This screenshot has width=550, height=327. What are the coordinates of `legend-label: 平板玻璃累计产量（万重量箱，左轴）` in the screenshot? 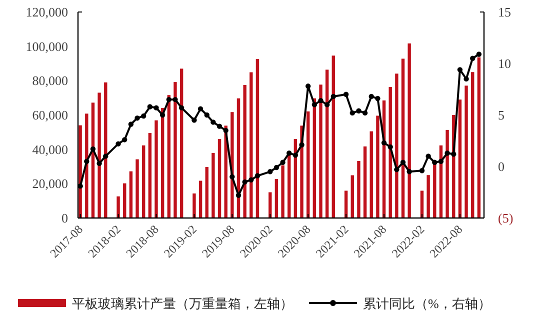 It's located at (182, 303).